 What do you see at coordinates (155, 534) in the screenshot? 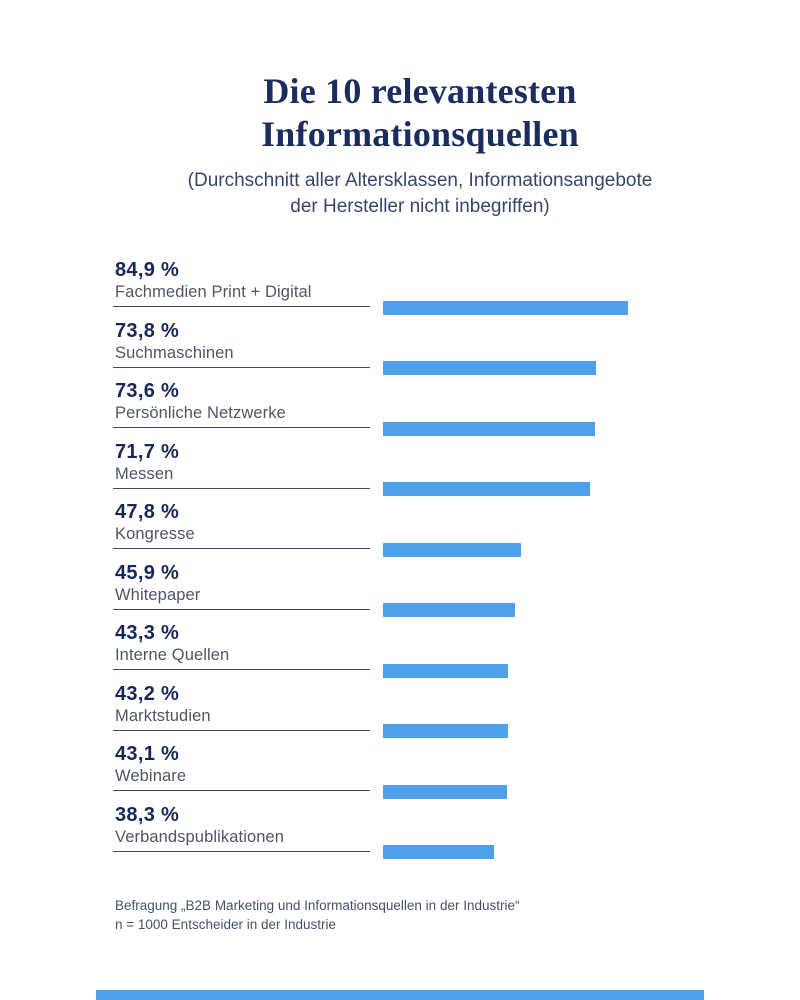
I see `bar-category-label: Kongresse` at bounding box center [155, 534].